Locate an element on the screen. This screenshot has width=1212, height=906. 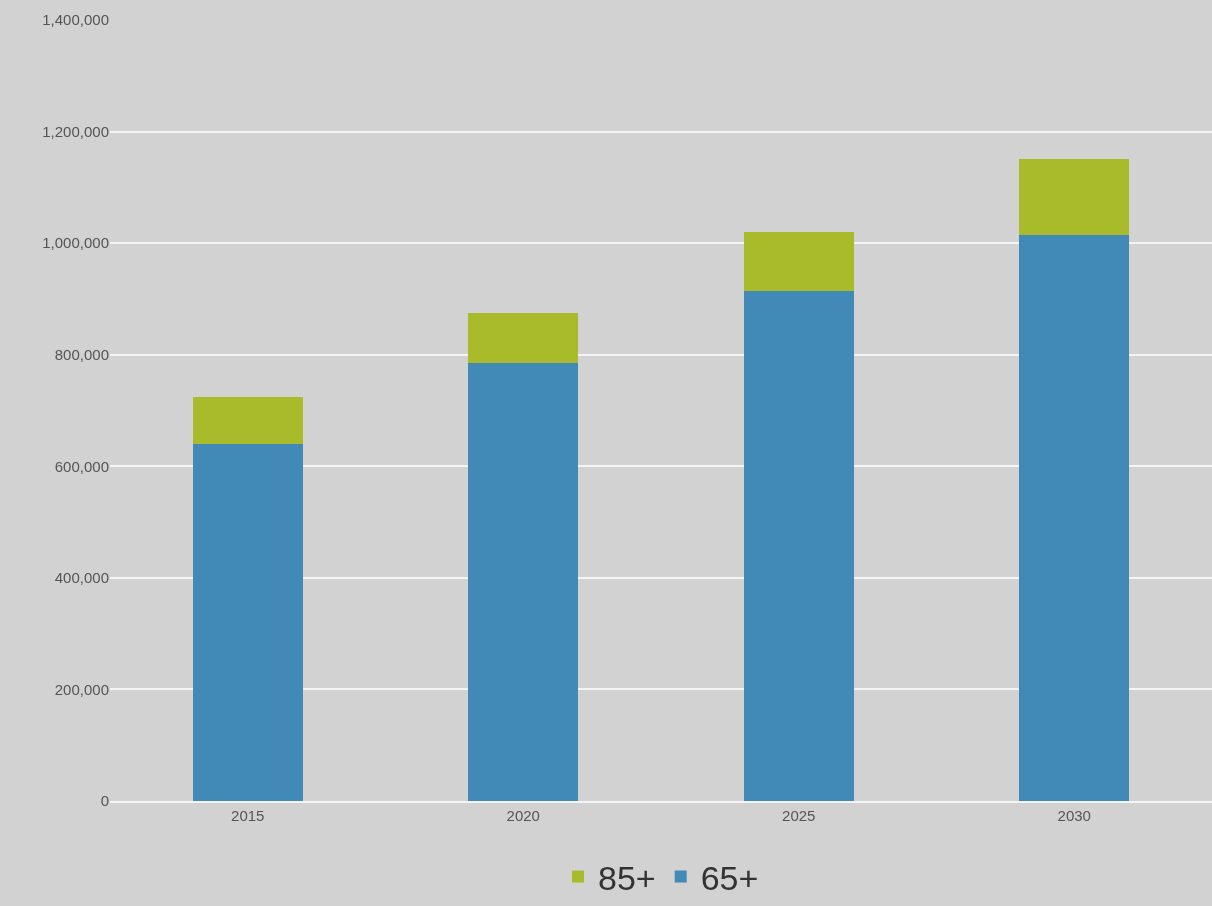
legend-label: 65+ is located at coordinates (729, 877).